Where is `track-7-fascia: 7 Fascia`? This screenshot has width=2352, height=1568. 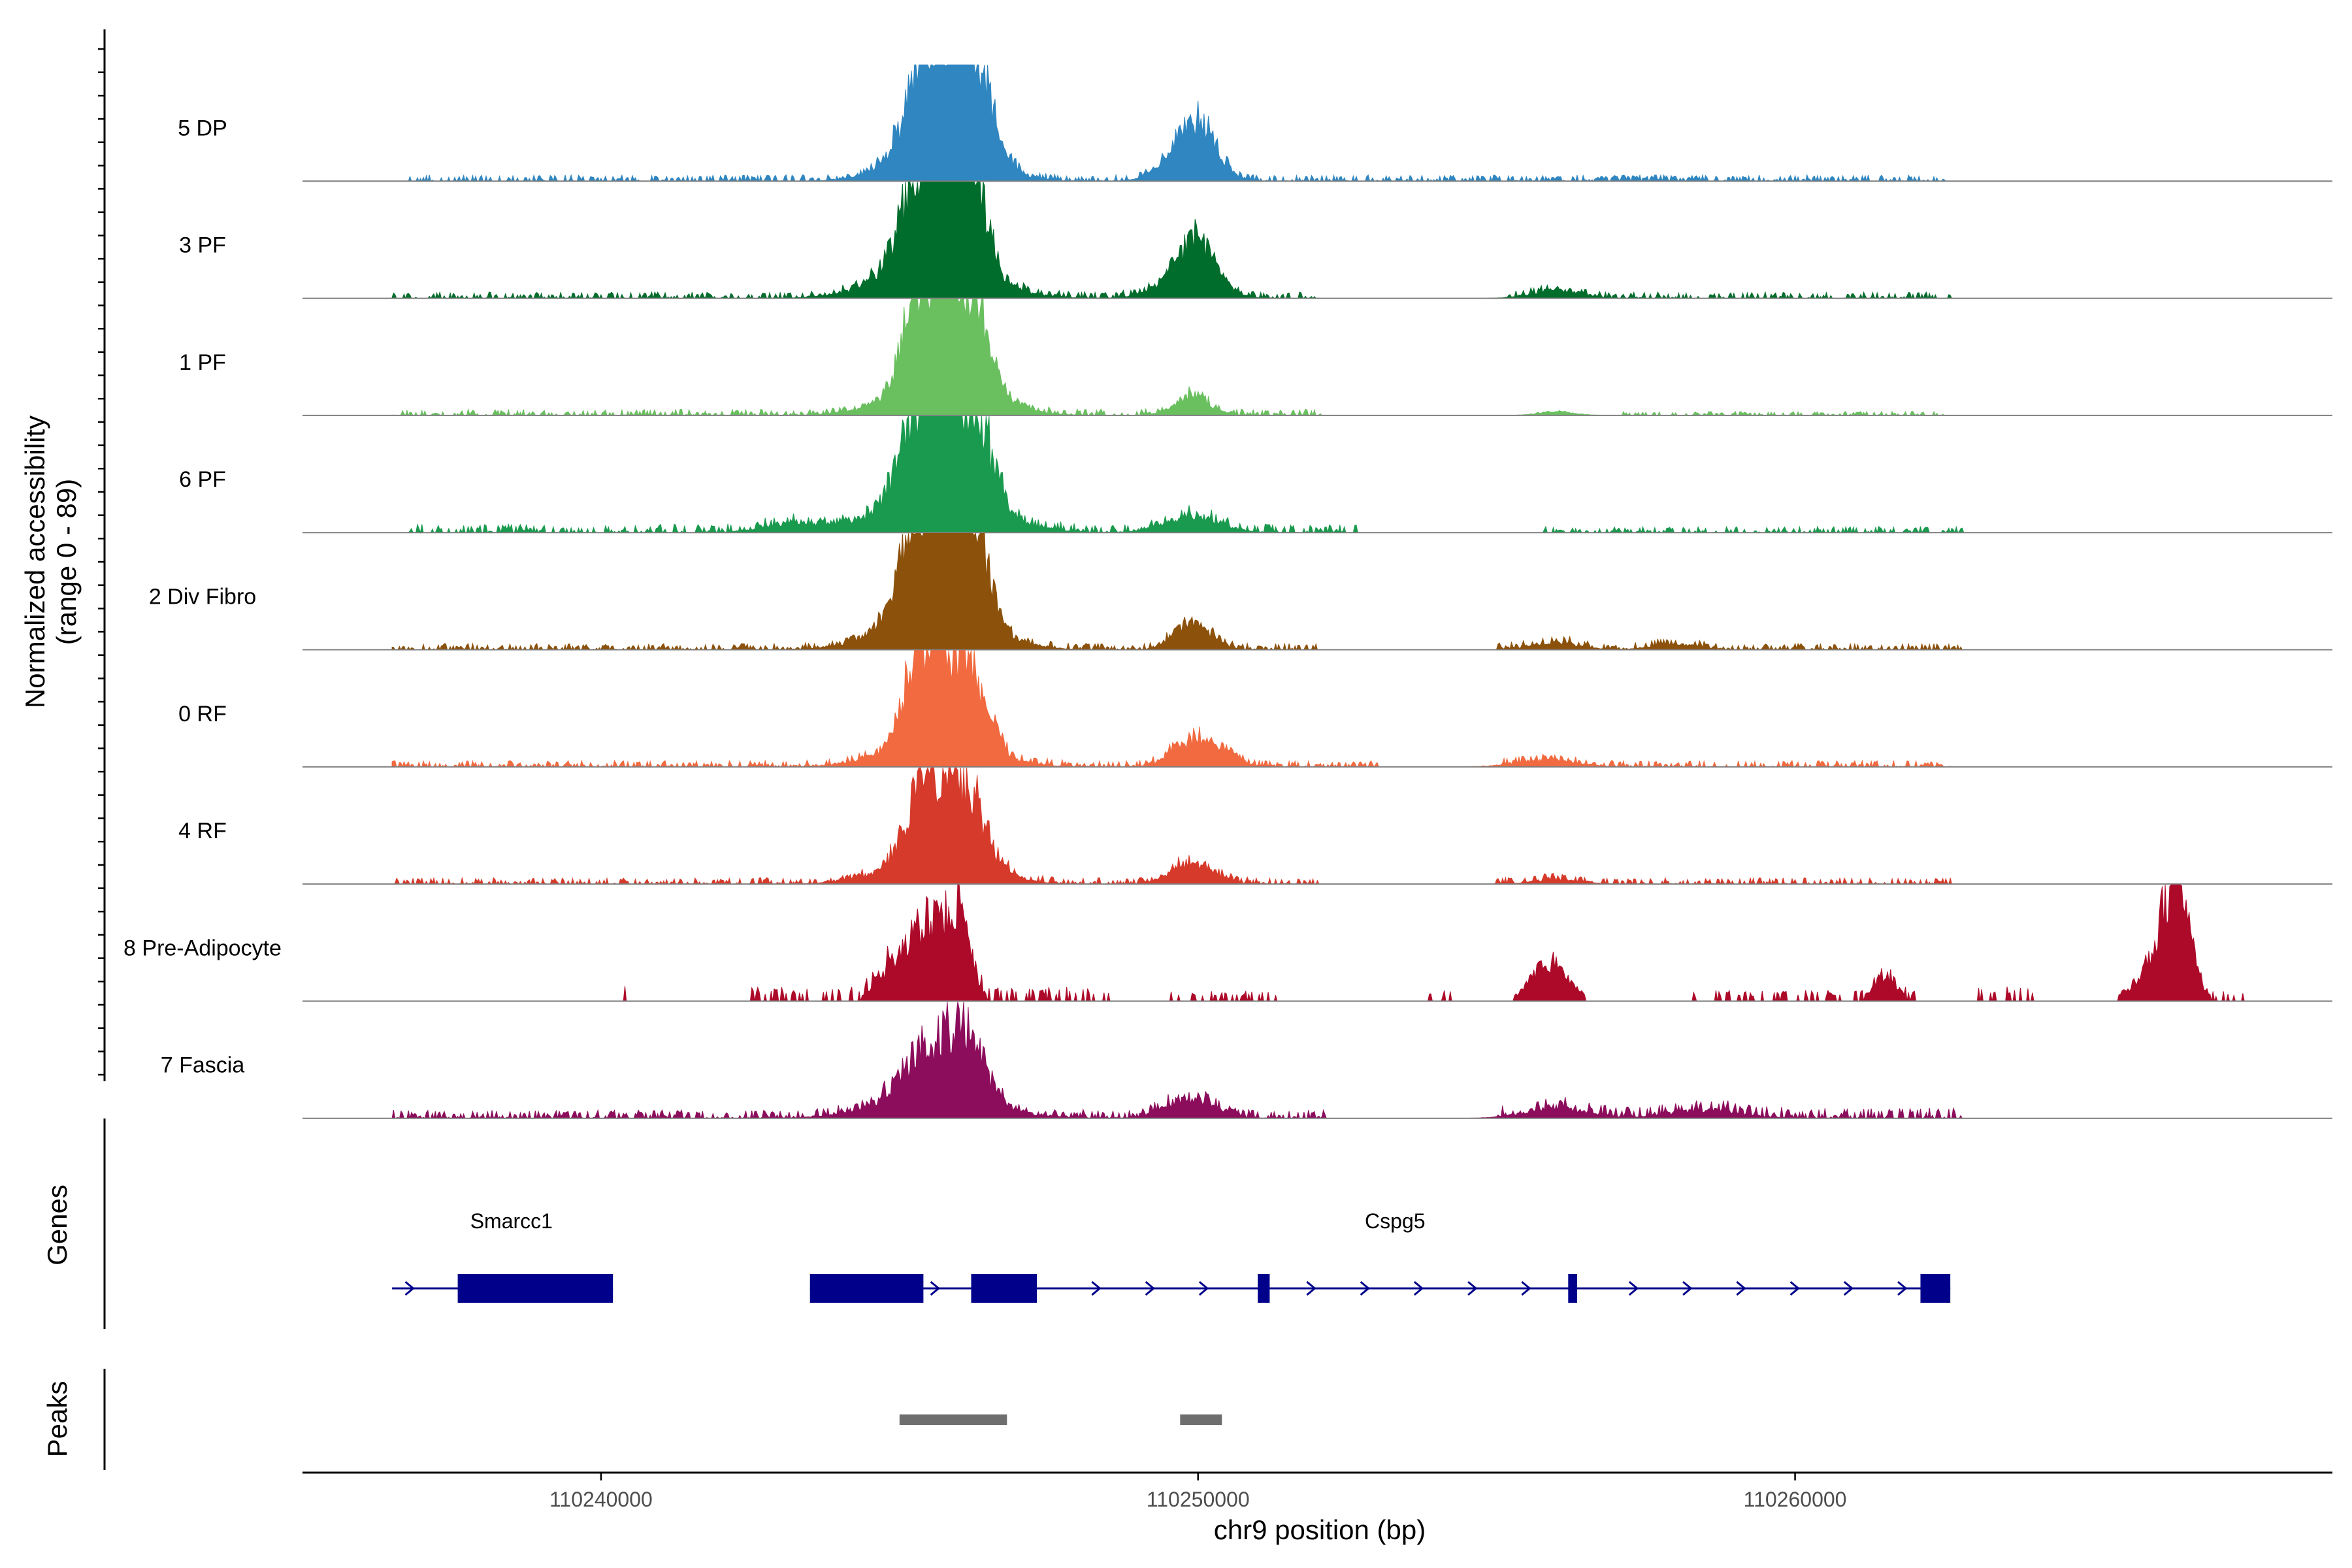
track-7-fascia: 7 Fascia is located at coordinates (1246, 1061).